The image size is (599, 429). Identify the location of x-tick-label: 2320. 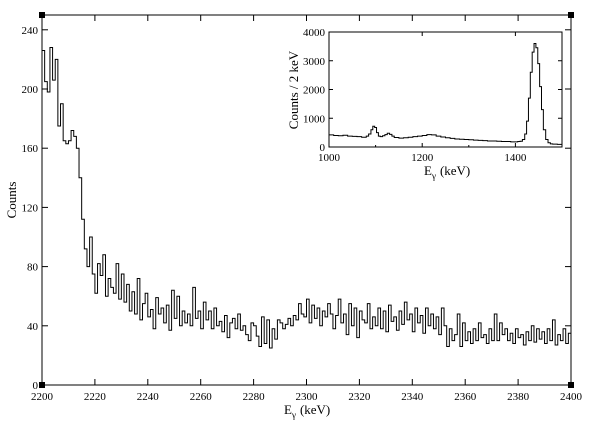
(359, 397).